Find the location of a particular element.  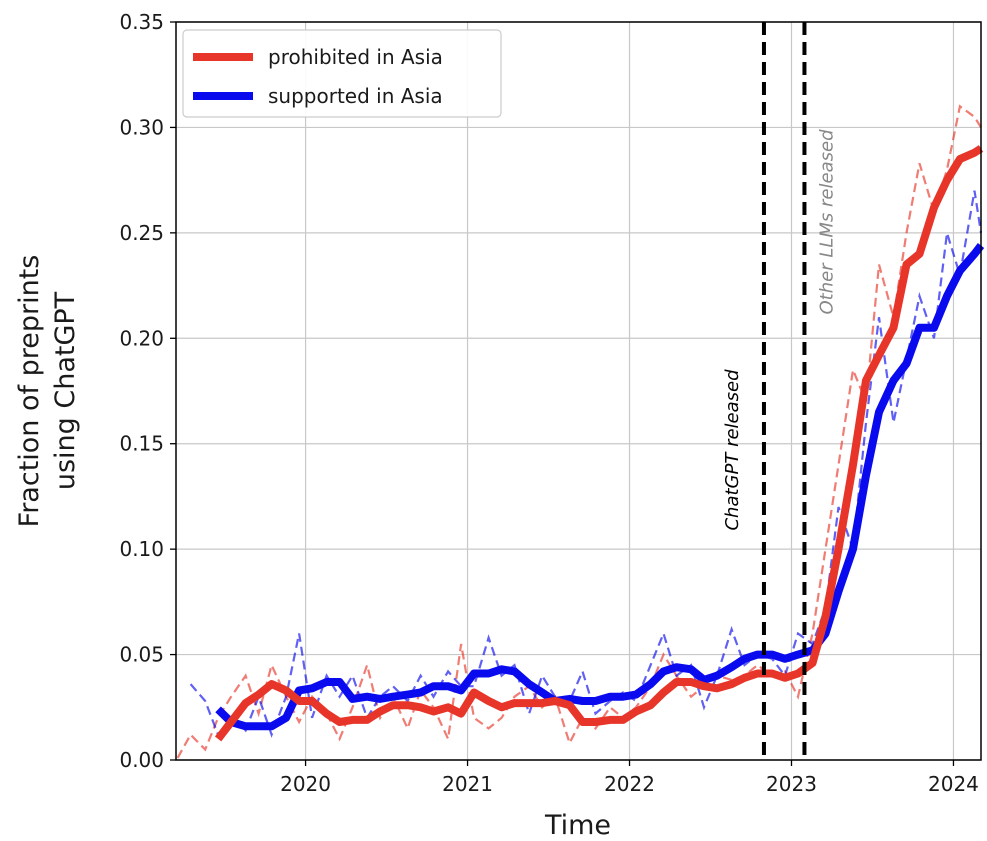

y-tick-label: 0.00 is located at coordinates (141, 760).